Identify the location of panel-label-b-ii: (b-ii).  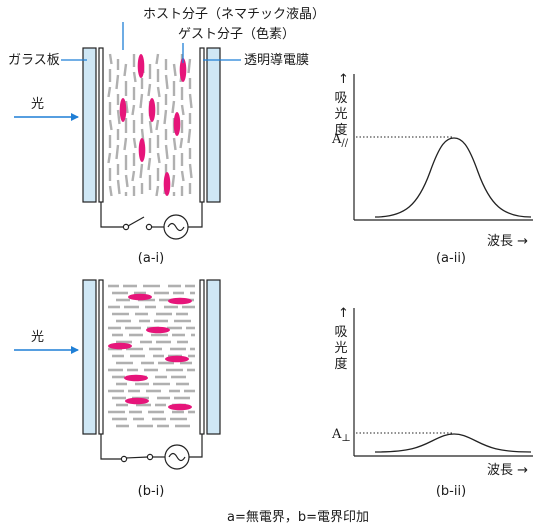
(451, 491).